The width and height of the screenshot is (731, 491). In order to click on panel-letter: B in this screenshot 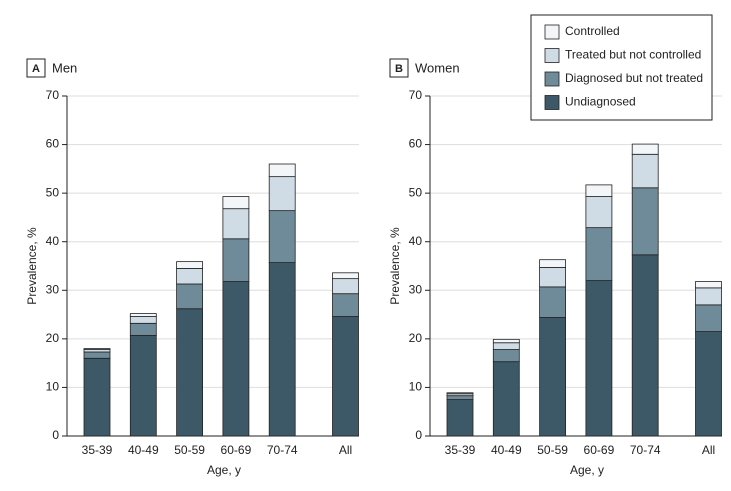, I will do `click(399, 69)`.